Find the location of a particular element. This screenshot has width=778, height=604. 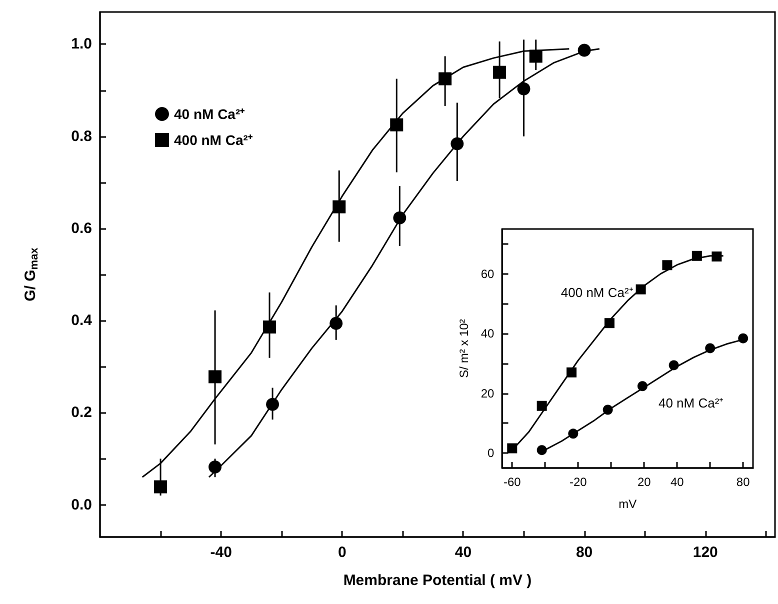

series-label: 40 nM Ca²⁺ is located at coordinates (691, 403).